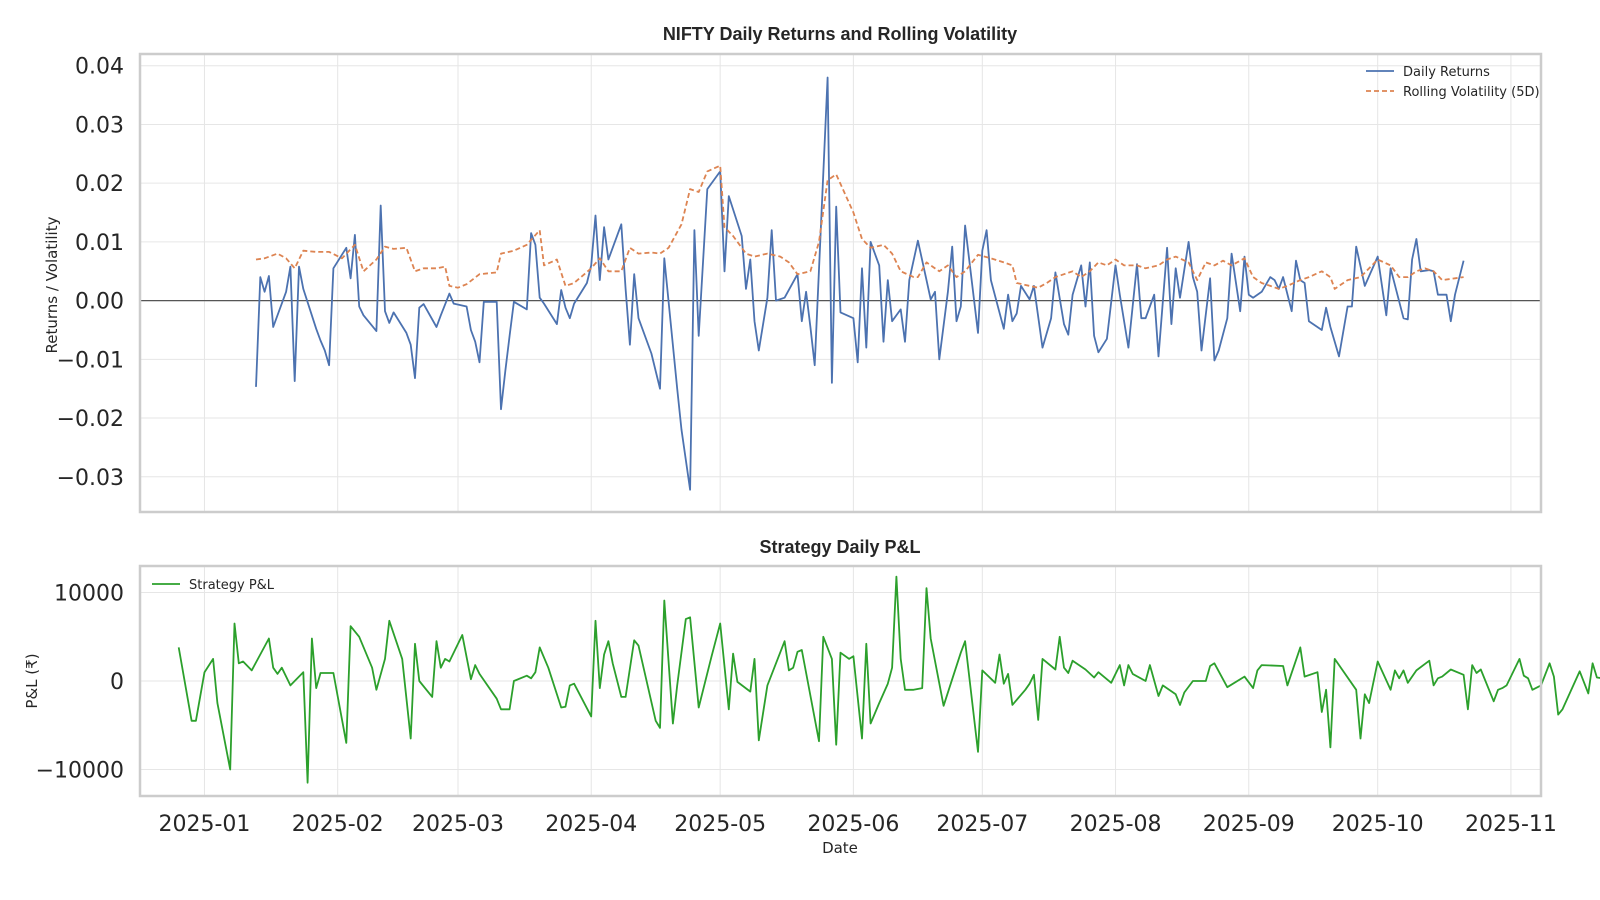 The image size is (1600, 900). What do you see at coordinates (1249, 824) in the screenshot?
I see `x-tick-label: 2025-09` at bounding box center [1249, 824].